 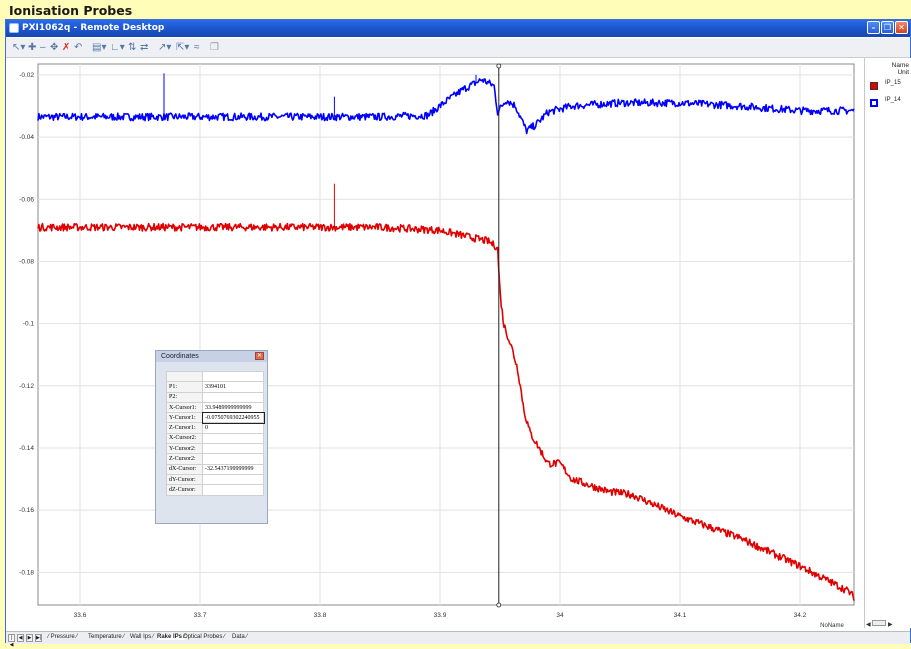 I want to click on coord-row: X-Cursor1: 33.9489999999999, so click(x=215, y=407).